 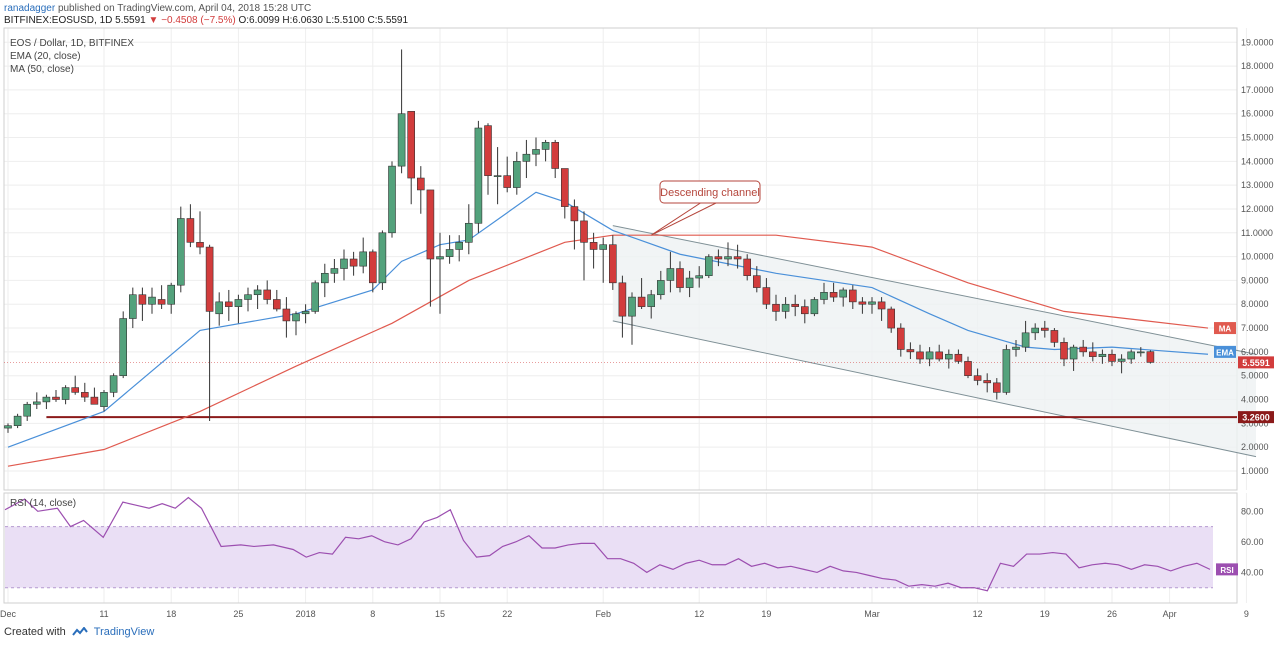 What do you see at coordinates (72, 43) in the screenshot?
I see `chart-title: EOS / Dollar, 1D, BITFINEX` at bounding box center [72, 43].